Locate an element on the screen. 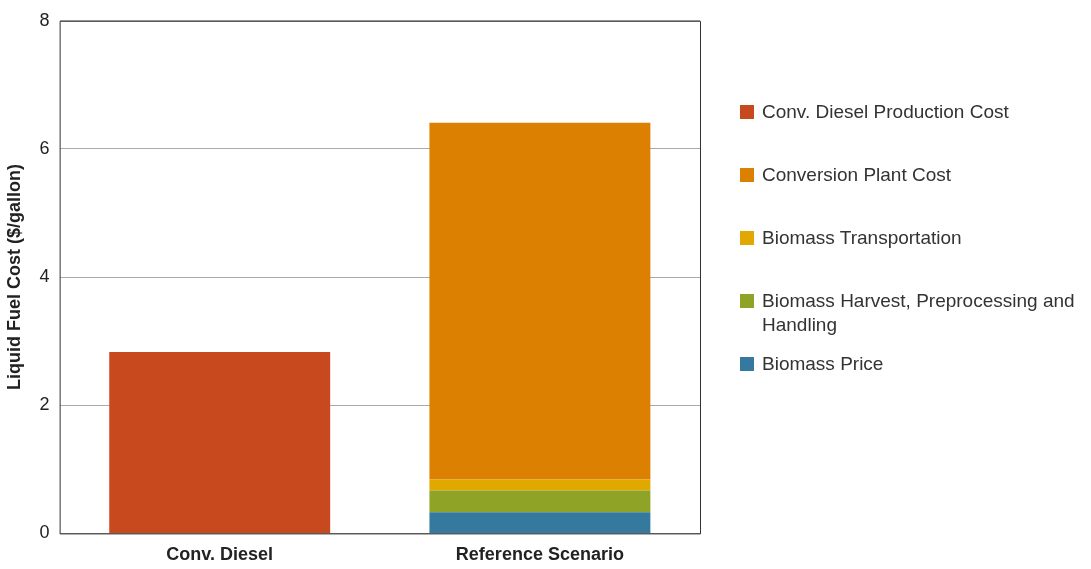 The image size is (1091, 569). y-tick-label: 4 is located at coordinates (44, 276).